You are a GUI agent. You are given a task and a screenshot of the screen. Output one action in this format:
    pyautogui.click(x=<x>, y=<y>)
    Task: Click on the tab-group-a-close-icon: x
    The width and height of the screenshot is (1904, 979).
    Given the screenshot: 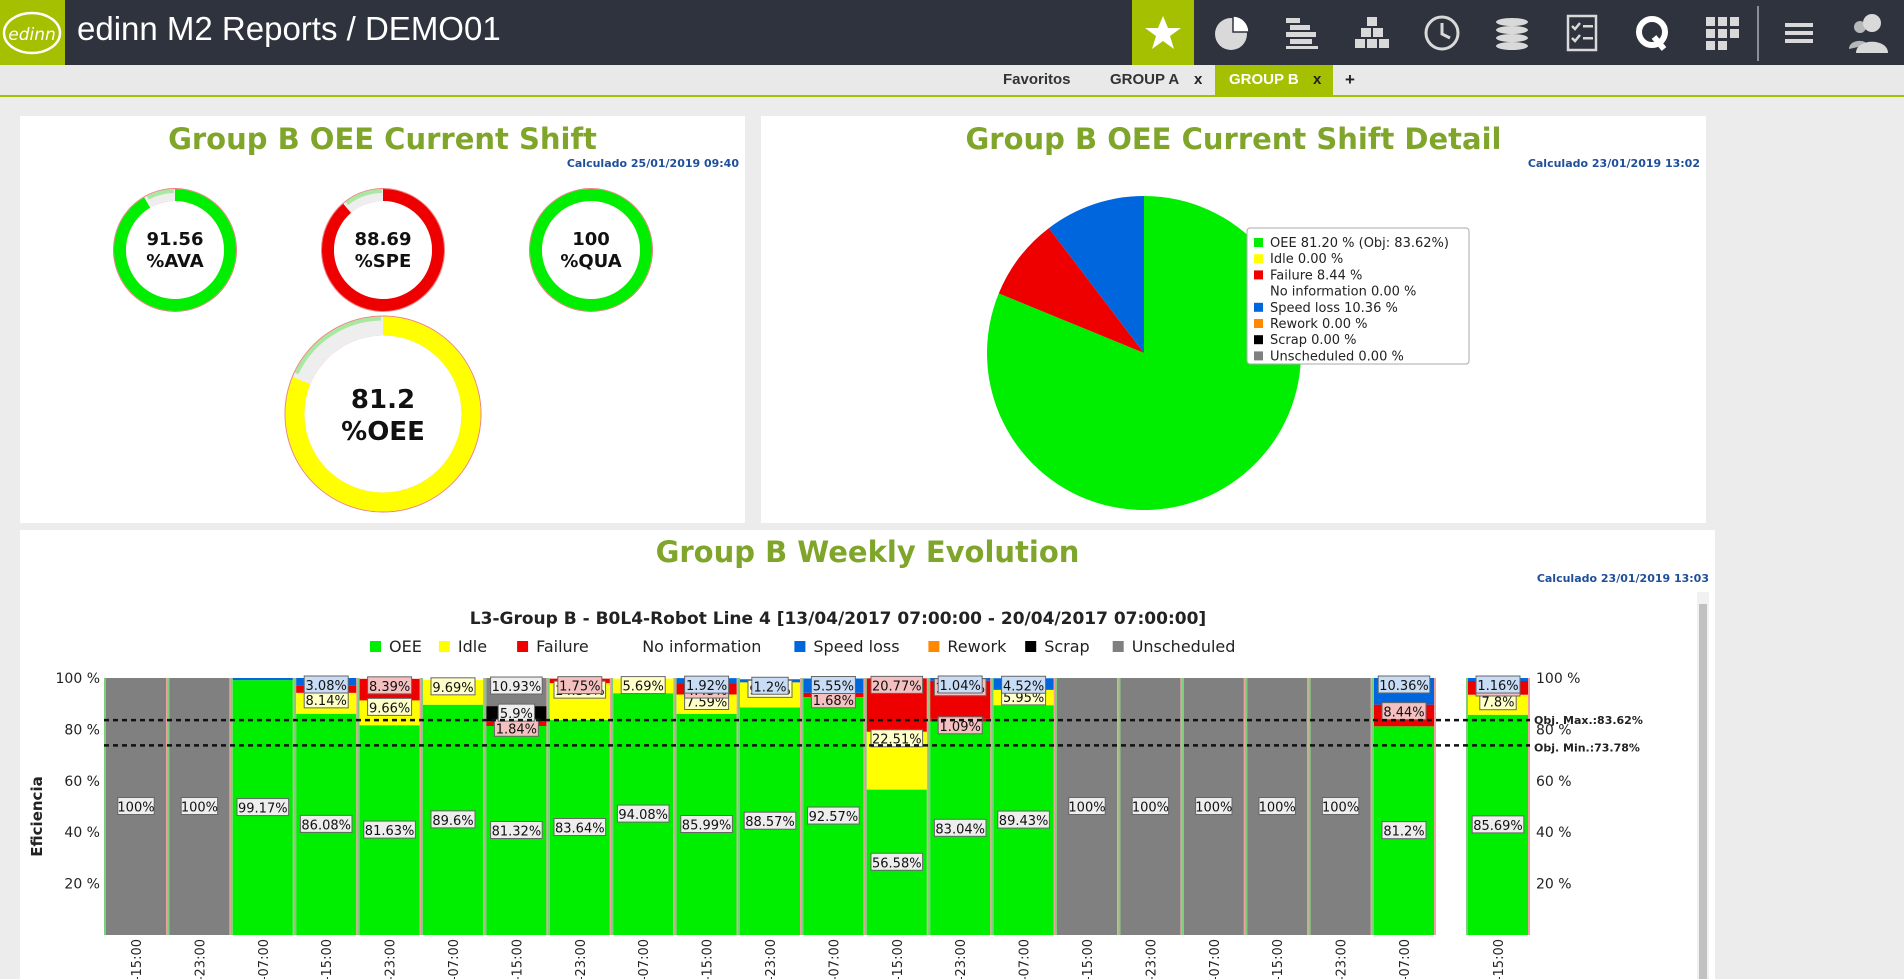 What is the action you would take?
    pyautogui.click(x=1198, y=79)
    